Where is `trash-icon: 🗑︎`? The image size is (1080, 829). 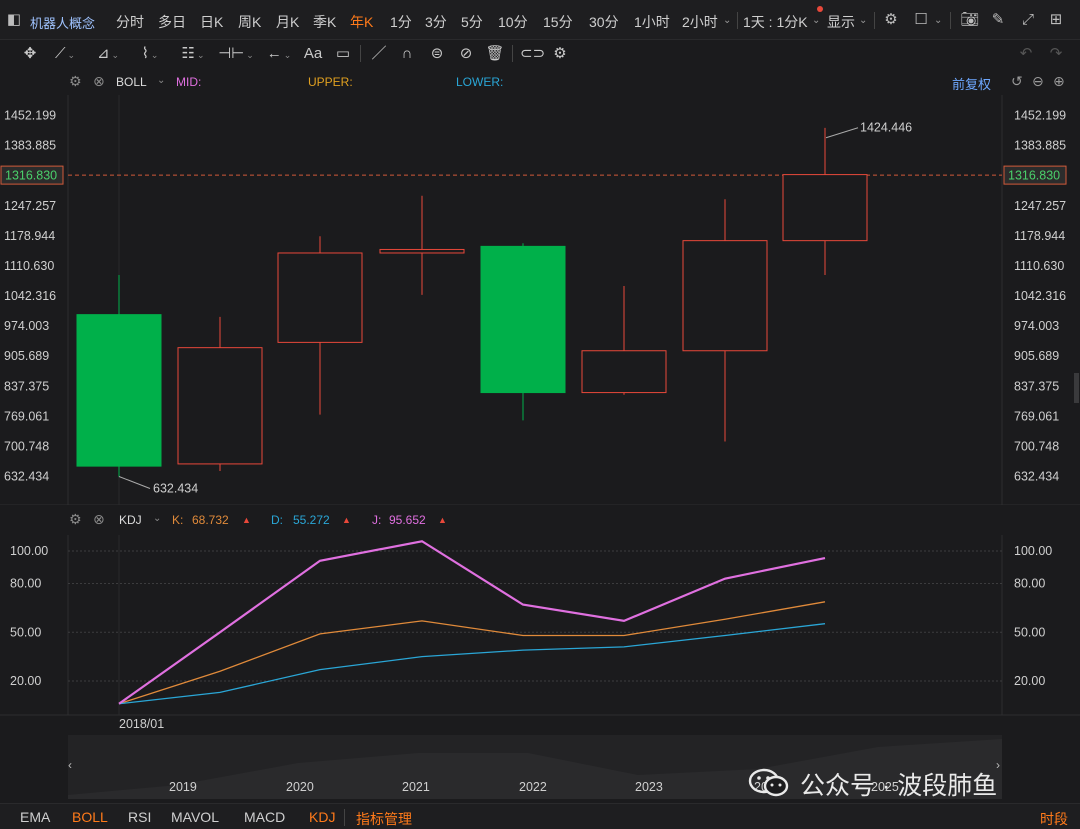
trash-icon: 🗑︎ is located at coordinates (495, 53).